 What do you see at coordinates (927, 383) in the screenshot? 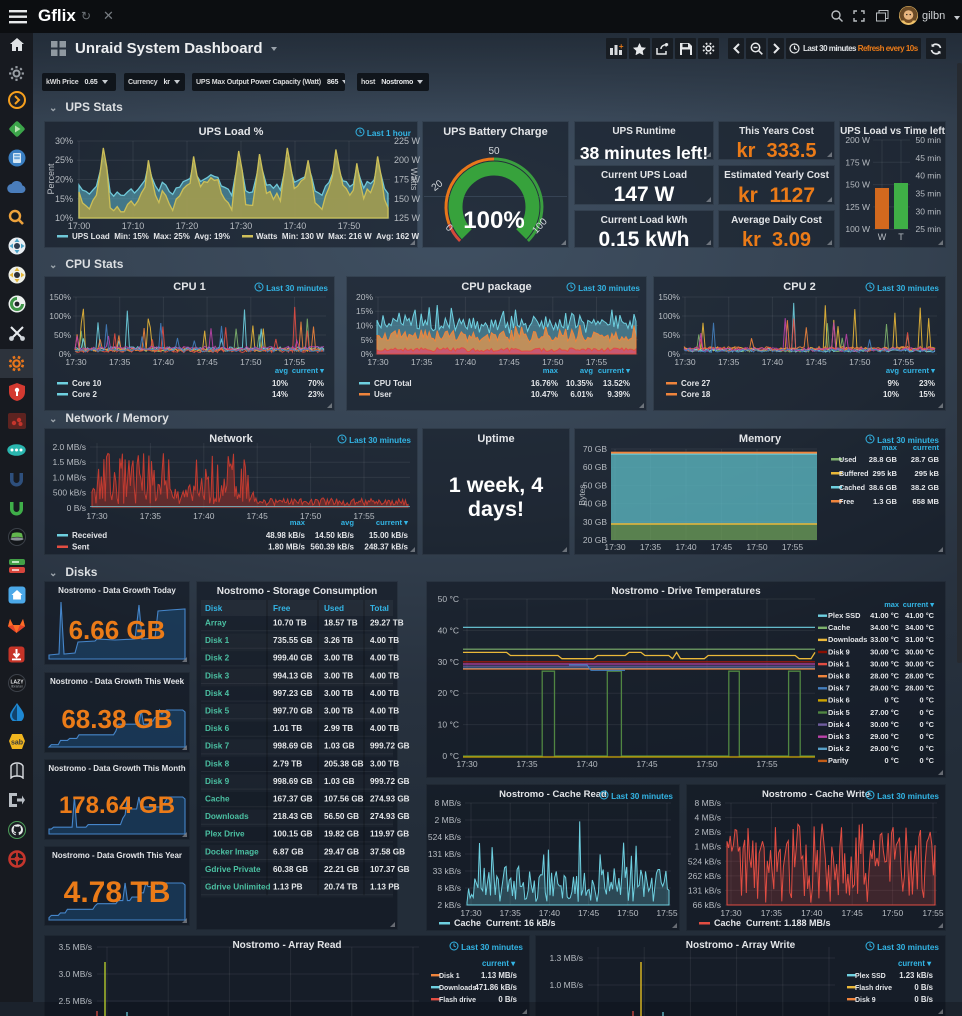
I see `svg-text: 23%` at bounding box center [927, 383].